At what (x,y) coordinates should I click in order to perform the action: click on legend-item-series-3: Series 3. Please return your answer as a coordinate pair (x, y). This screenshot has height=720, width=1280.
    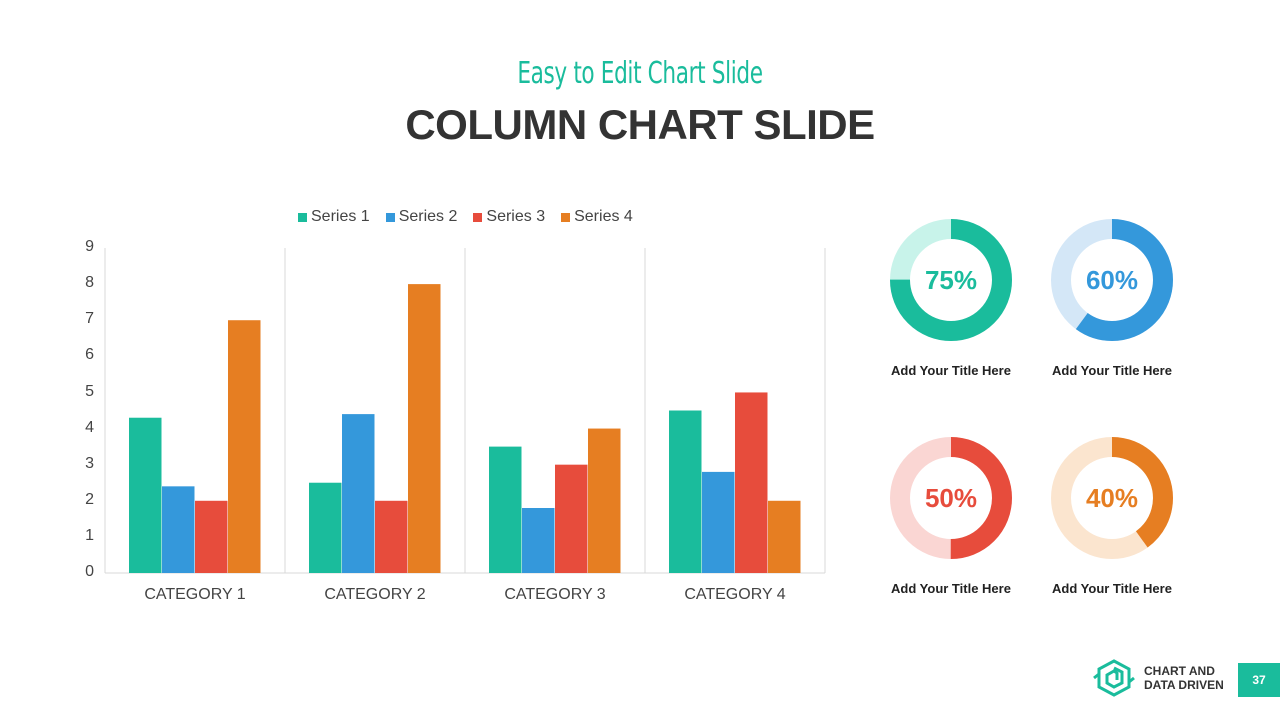
    Looking at the image, I should click on (509, 217).